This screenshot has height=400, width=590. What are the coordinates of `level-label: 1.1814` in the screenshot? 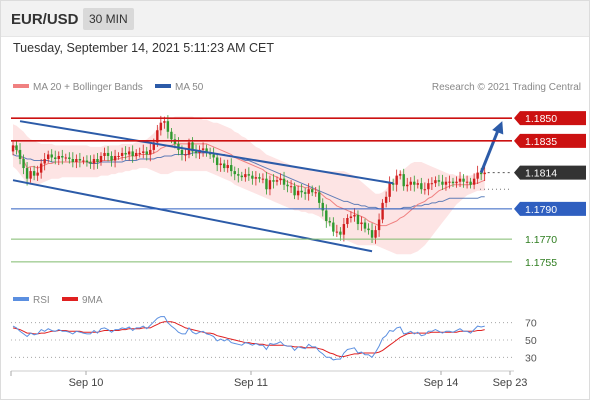 It's located at (541, 174).